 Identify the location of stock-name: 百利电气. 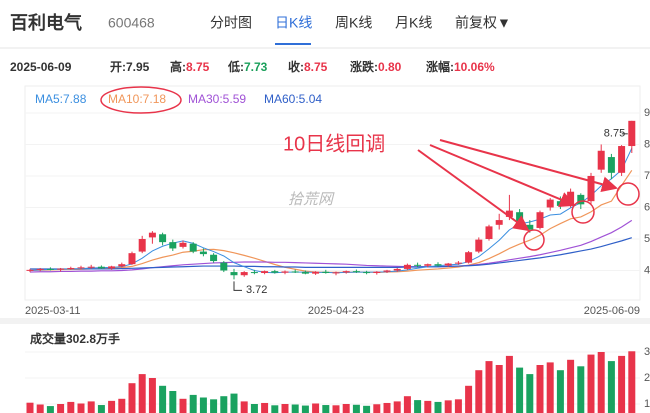
(46, 22).